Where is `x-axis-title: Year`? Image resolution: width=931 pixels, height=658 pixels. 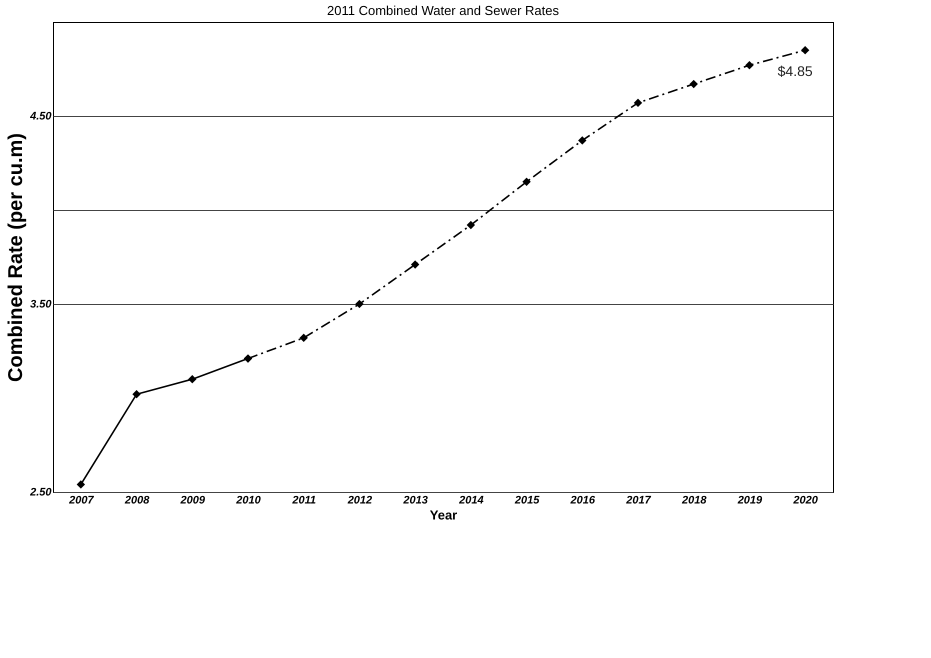 x-axis-title: Year is located at coordinates (444, 515).